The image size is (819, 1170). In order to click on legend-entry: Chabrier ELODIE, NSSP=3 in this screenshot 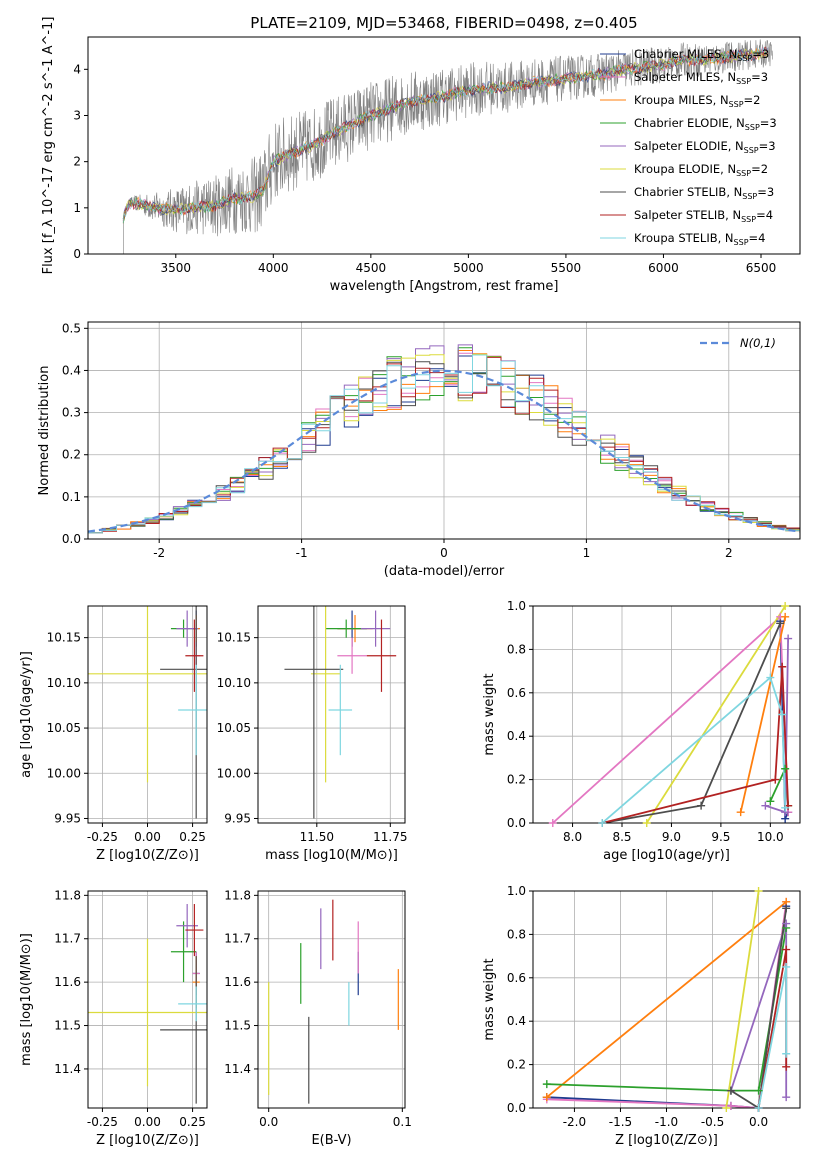, I will do `click(705, 124)`.